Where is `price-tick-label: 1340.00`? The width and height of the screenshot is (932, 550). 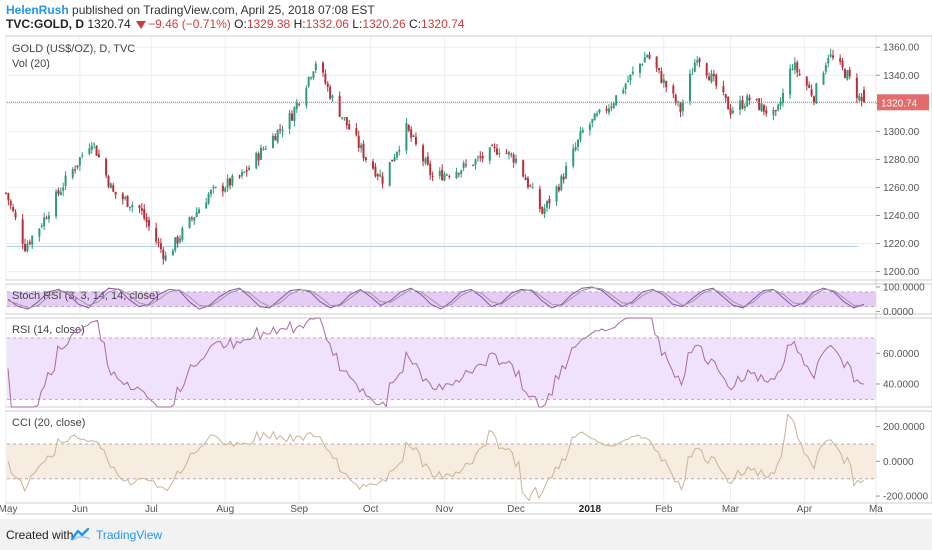 price-tick-label: 1340.00 is located at coordinates (901, 76).